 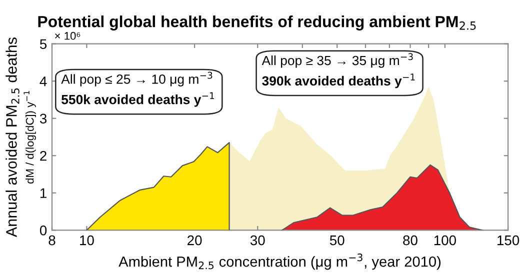 What do you see at coordinates (43, 119) in the screenshot?
I see `y-tick-label: 3` at bounding box center [43, 119].